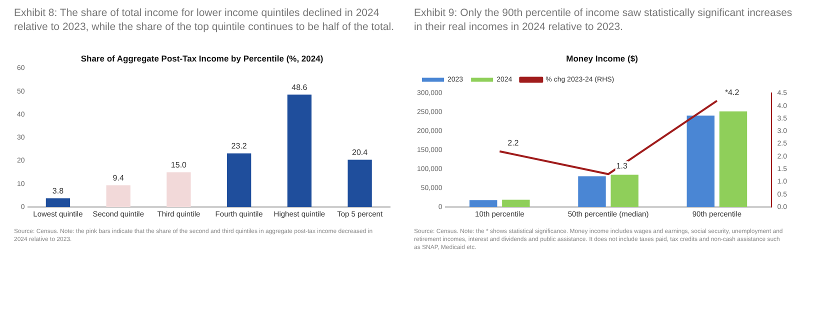  I want to click on data-label: 9.4, so click(118, 177).